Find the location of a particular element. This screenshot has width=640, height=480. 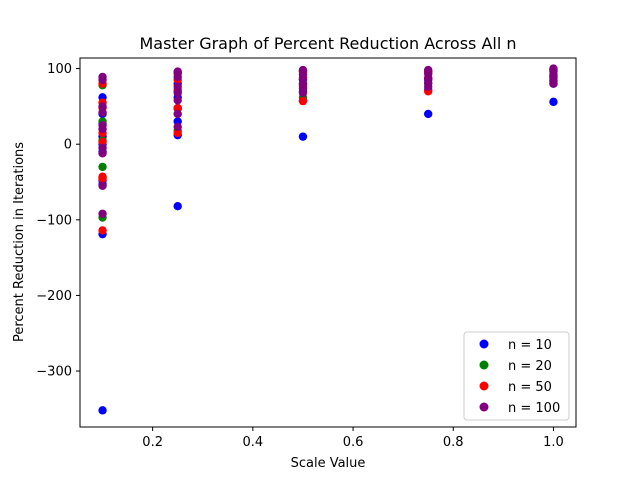

x-tick-label: 0.8 is located at coordinates (453, 442).